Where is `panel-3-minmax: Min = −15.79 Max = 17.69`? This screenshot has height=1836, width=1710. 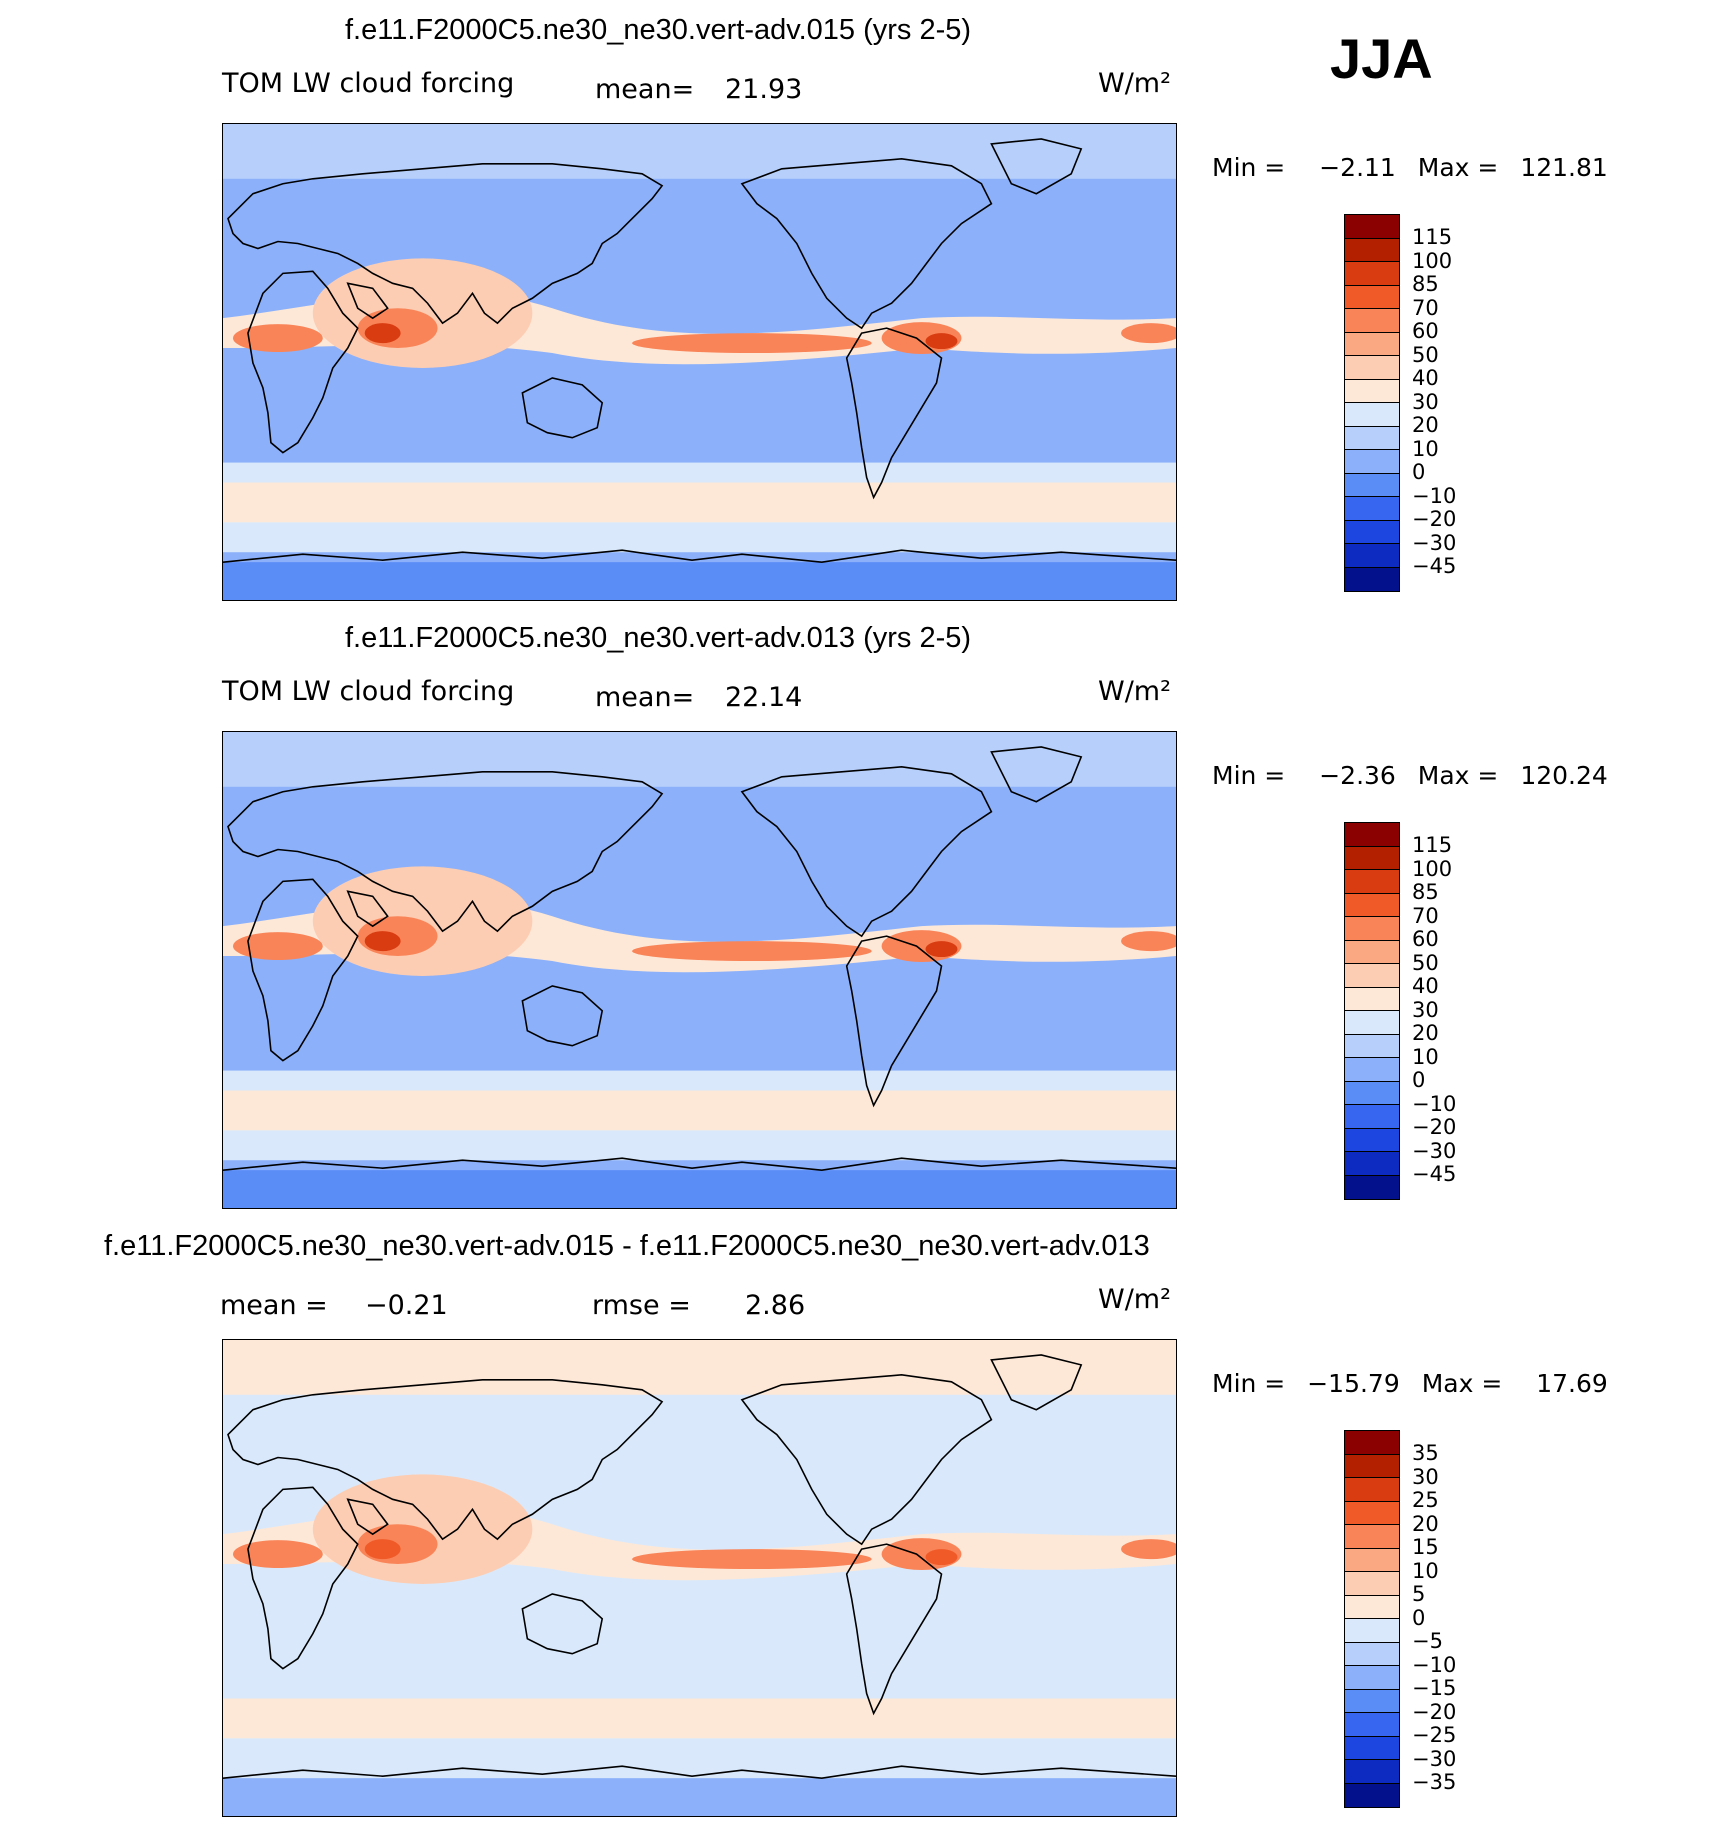 panel-3-minmax: Min = −15.79 Max = 17.69 is located at coordinates (1410, 1383).